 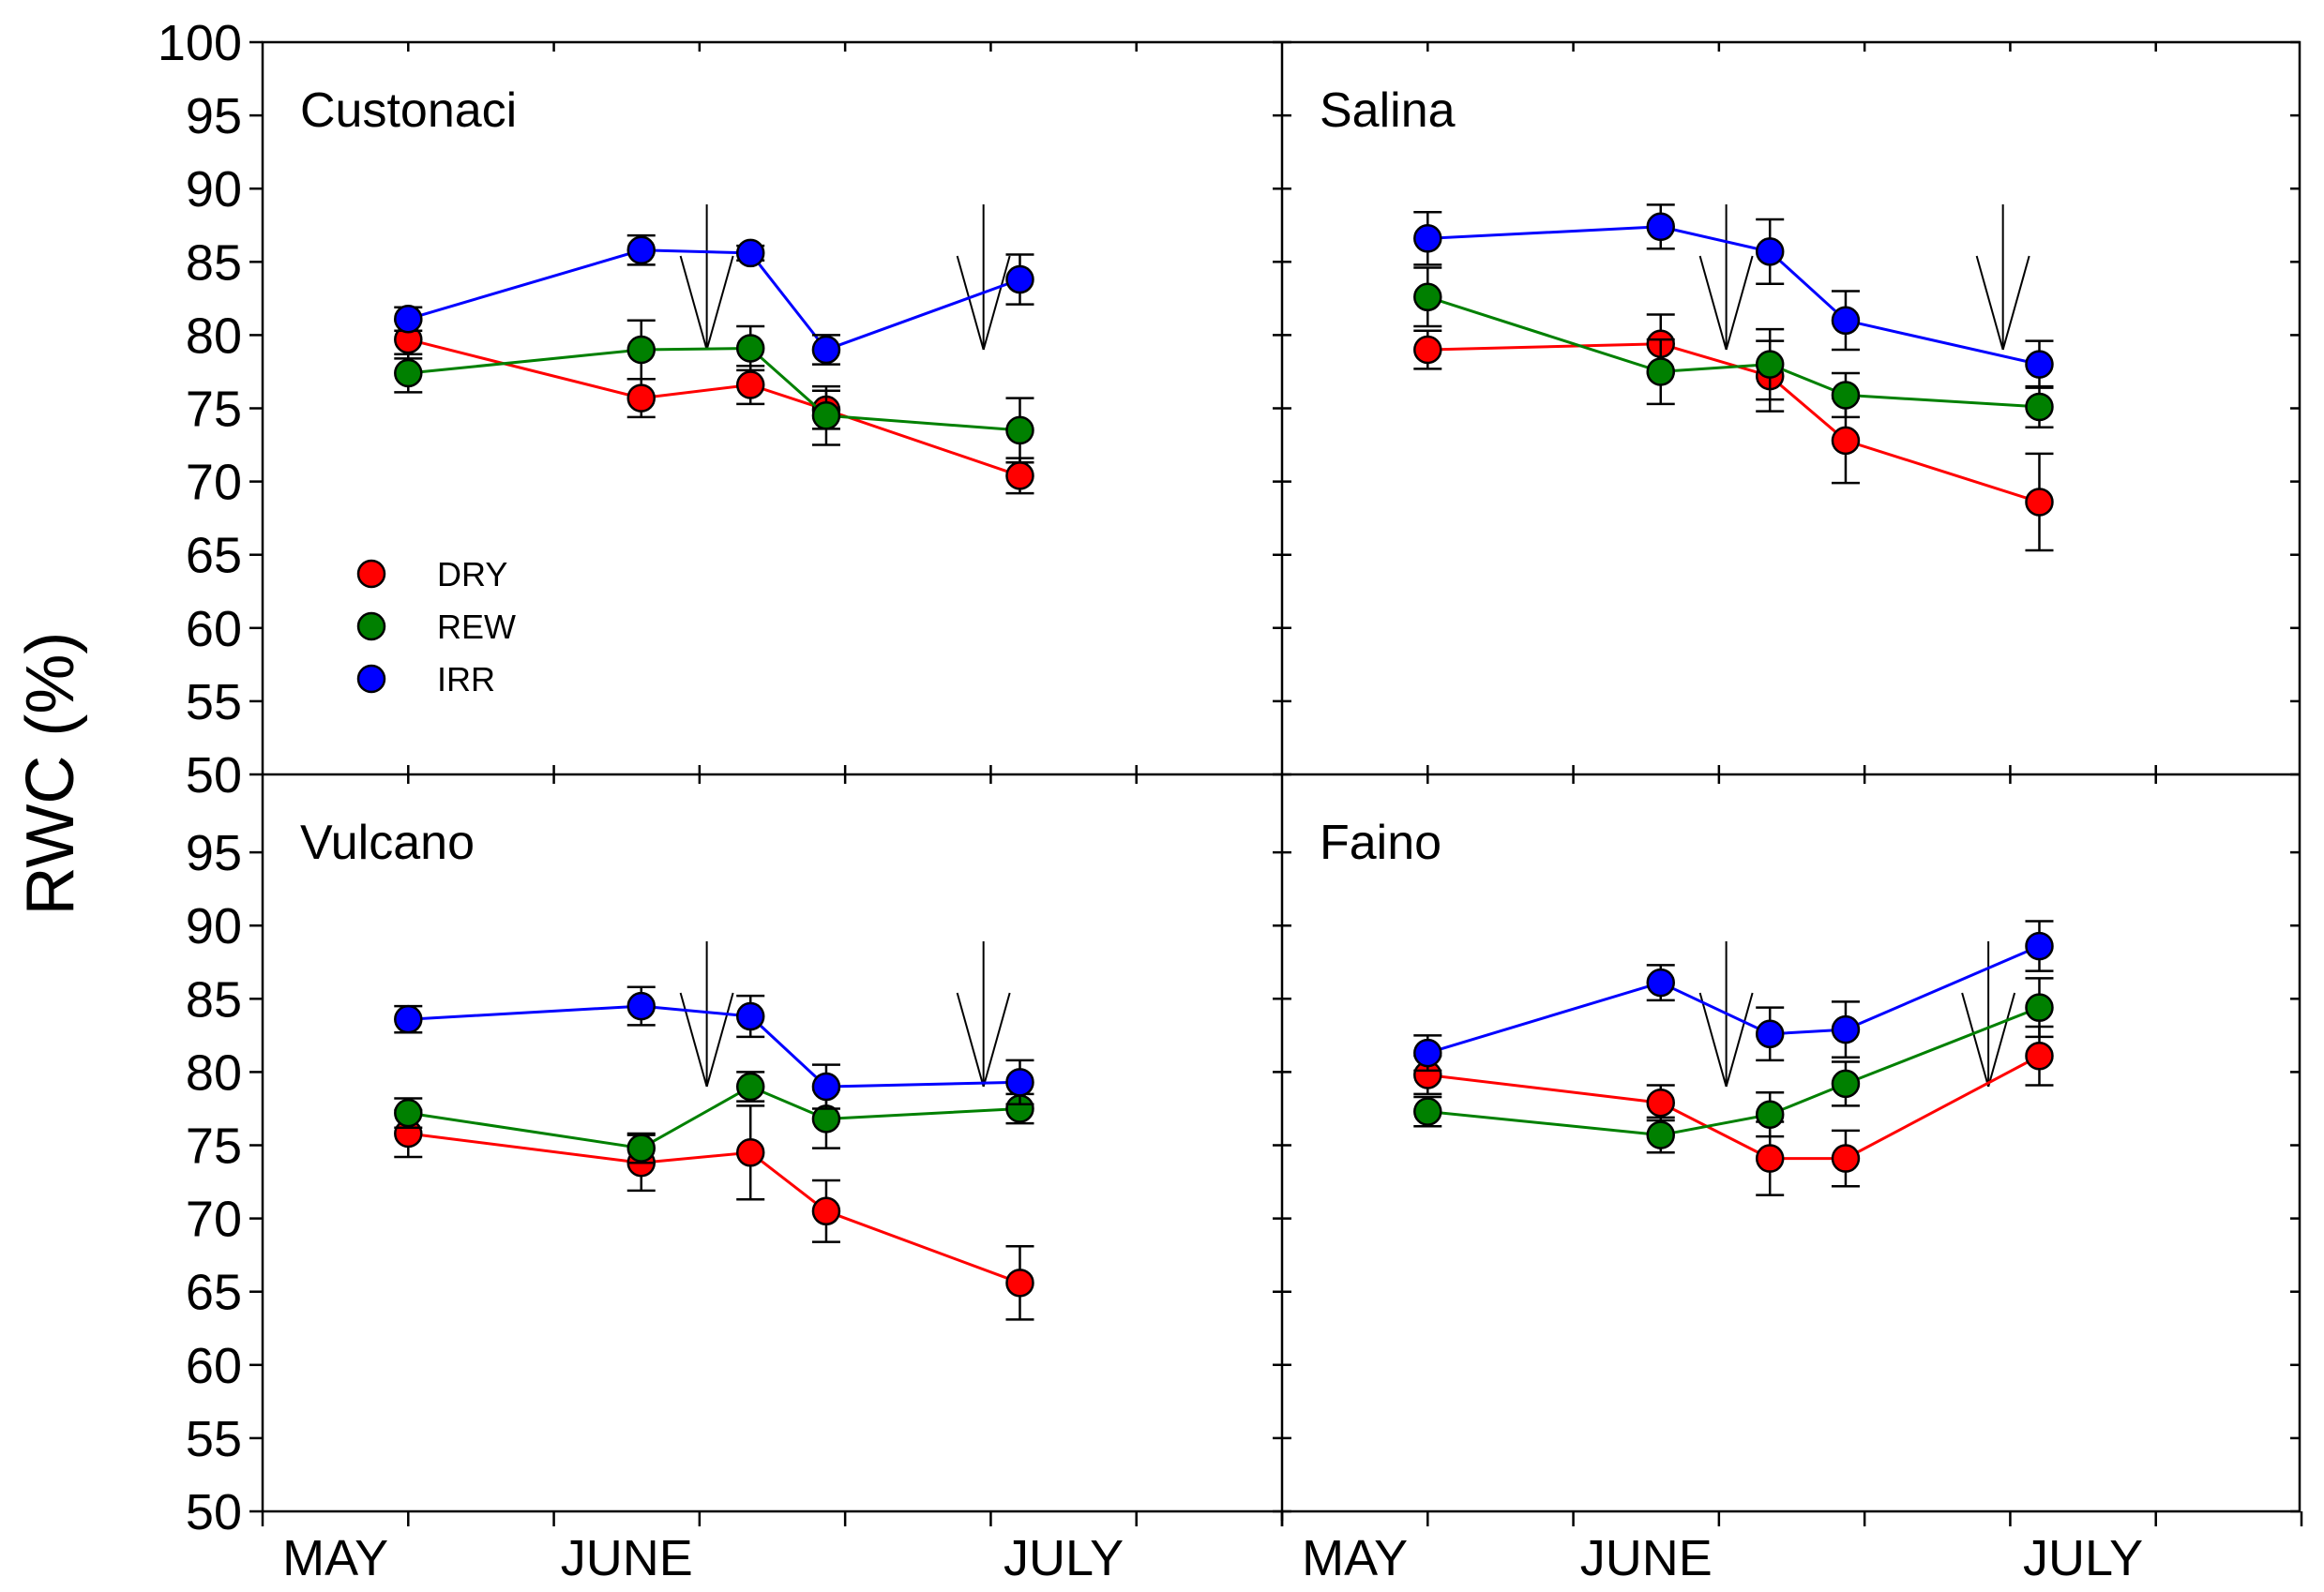 I want to click on y-tick-label: 90, so click(x=214, y=189).